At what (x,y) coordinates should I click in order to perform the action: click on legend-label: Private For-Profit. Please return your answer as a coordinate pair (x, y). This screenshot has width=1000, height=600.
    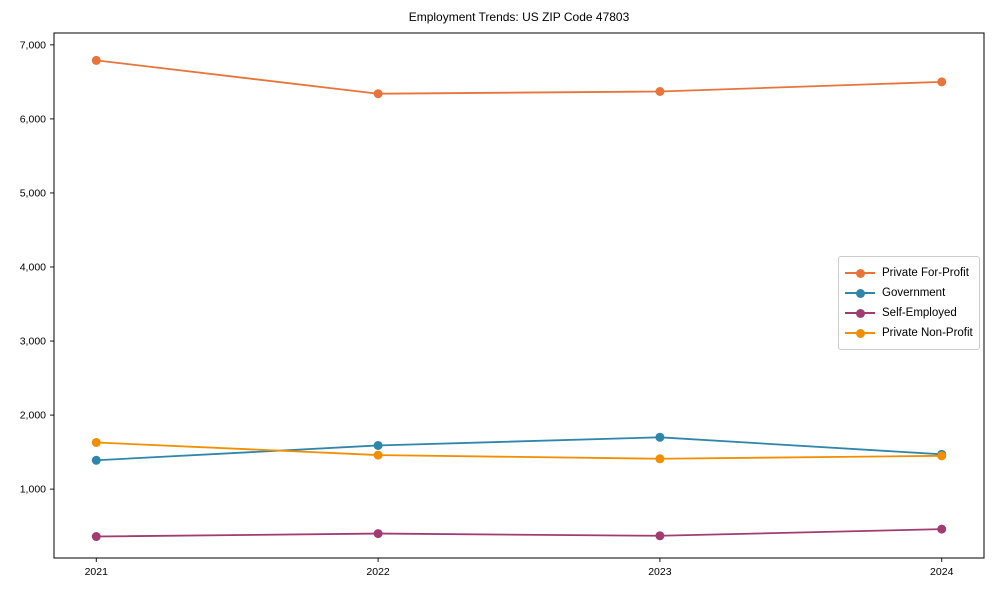
    Looking at the image, I should click on (925, 273).